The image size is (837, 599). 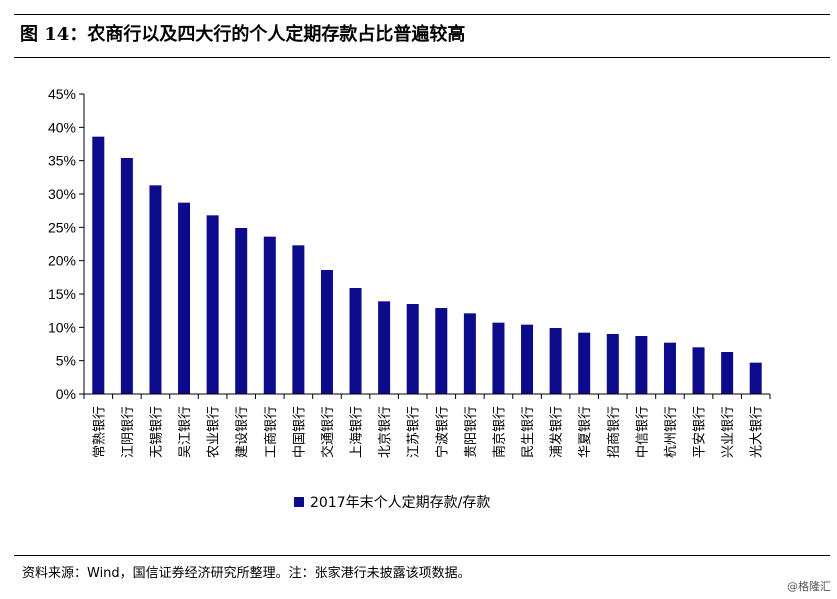 I want to click on x-tick-label: 宁波银行, so click(x=442, y=432).